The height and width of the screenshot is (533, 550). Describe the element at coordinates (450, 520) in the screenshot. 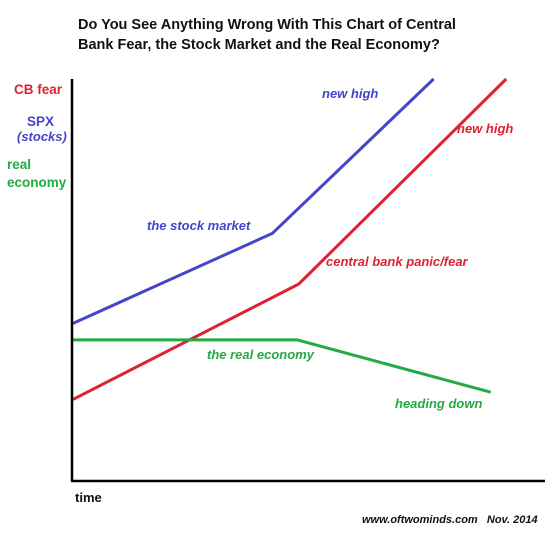

I see `source-credit: www.oftwominds.com Nov. 2014` at that location.